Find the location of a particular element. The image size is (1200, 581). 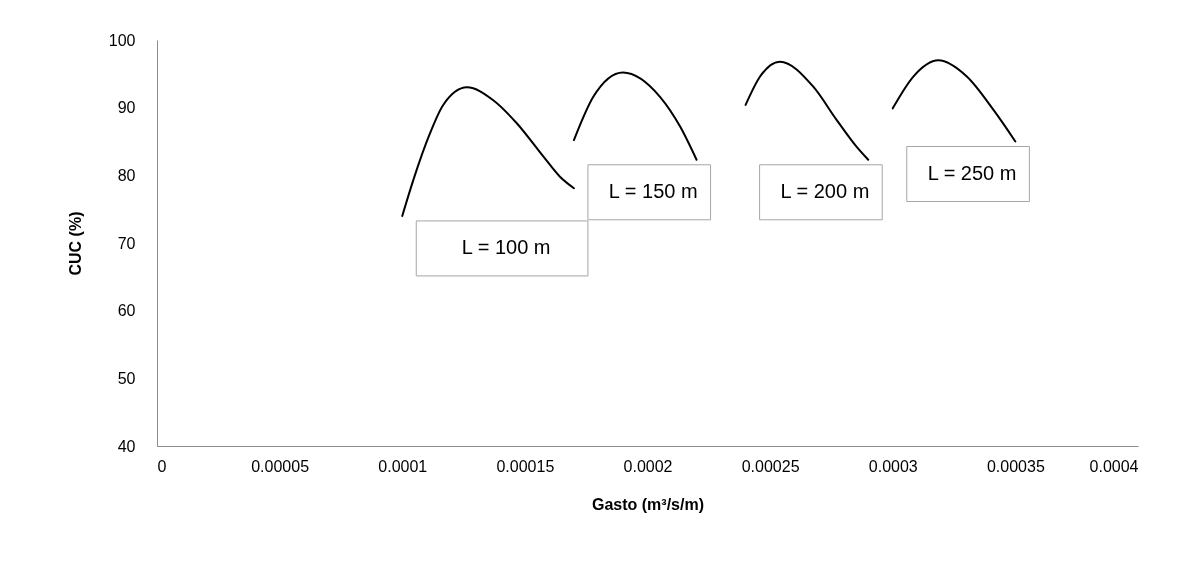

y-axis-title: CUC (%) is located at coordinates (75, 243).